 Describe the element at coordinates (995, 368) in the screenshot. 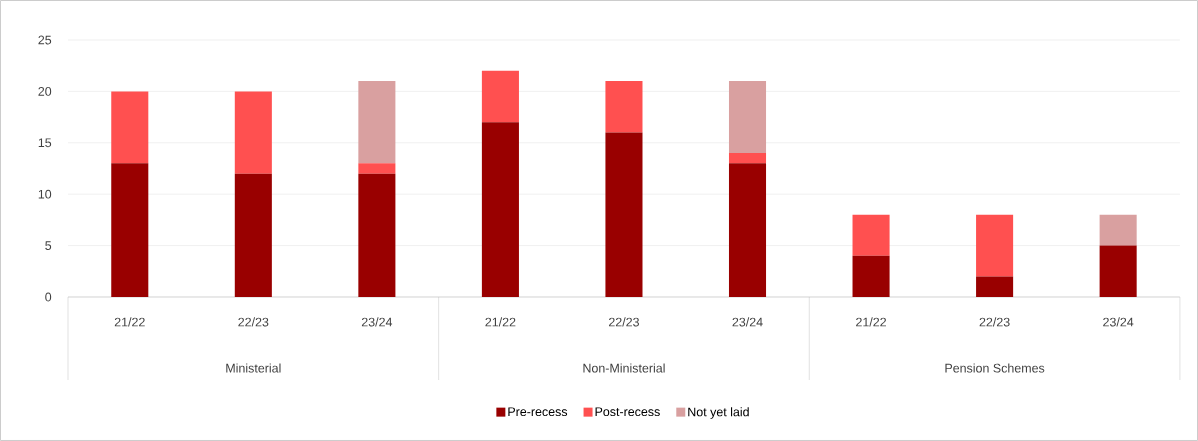

I see `text: Pension Schemes` at that location.